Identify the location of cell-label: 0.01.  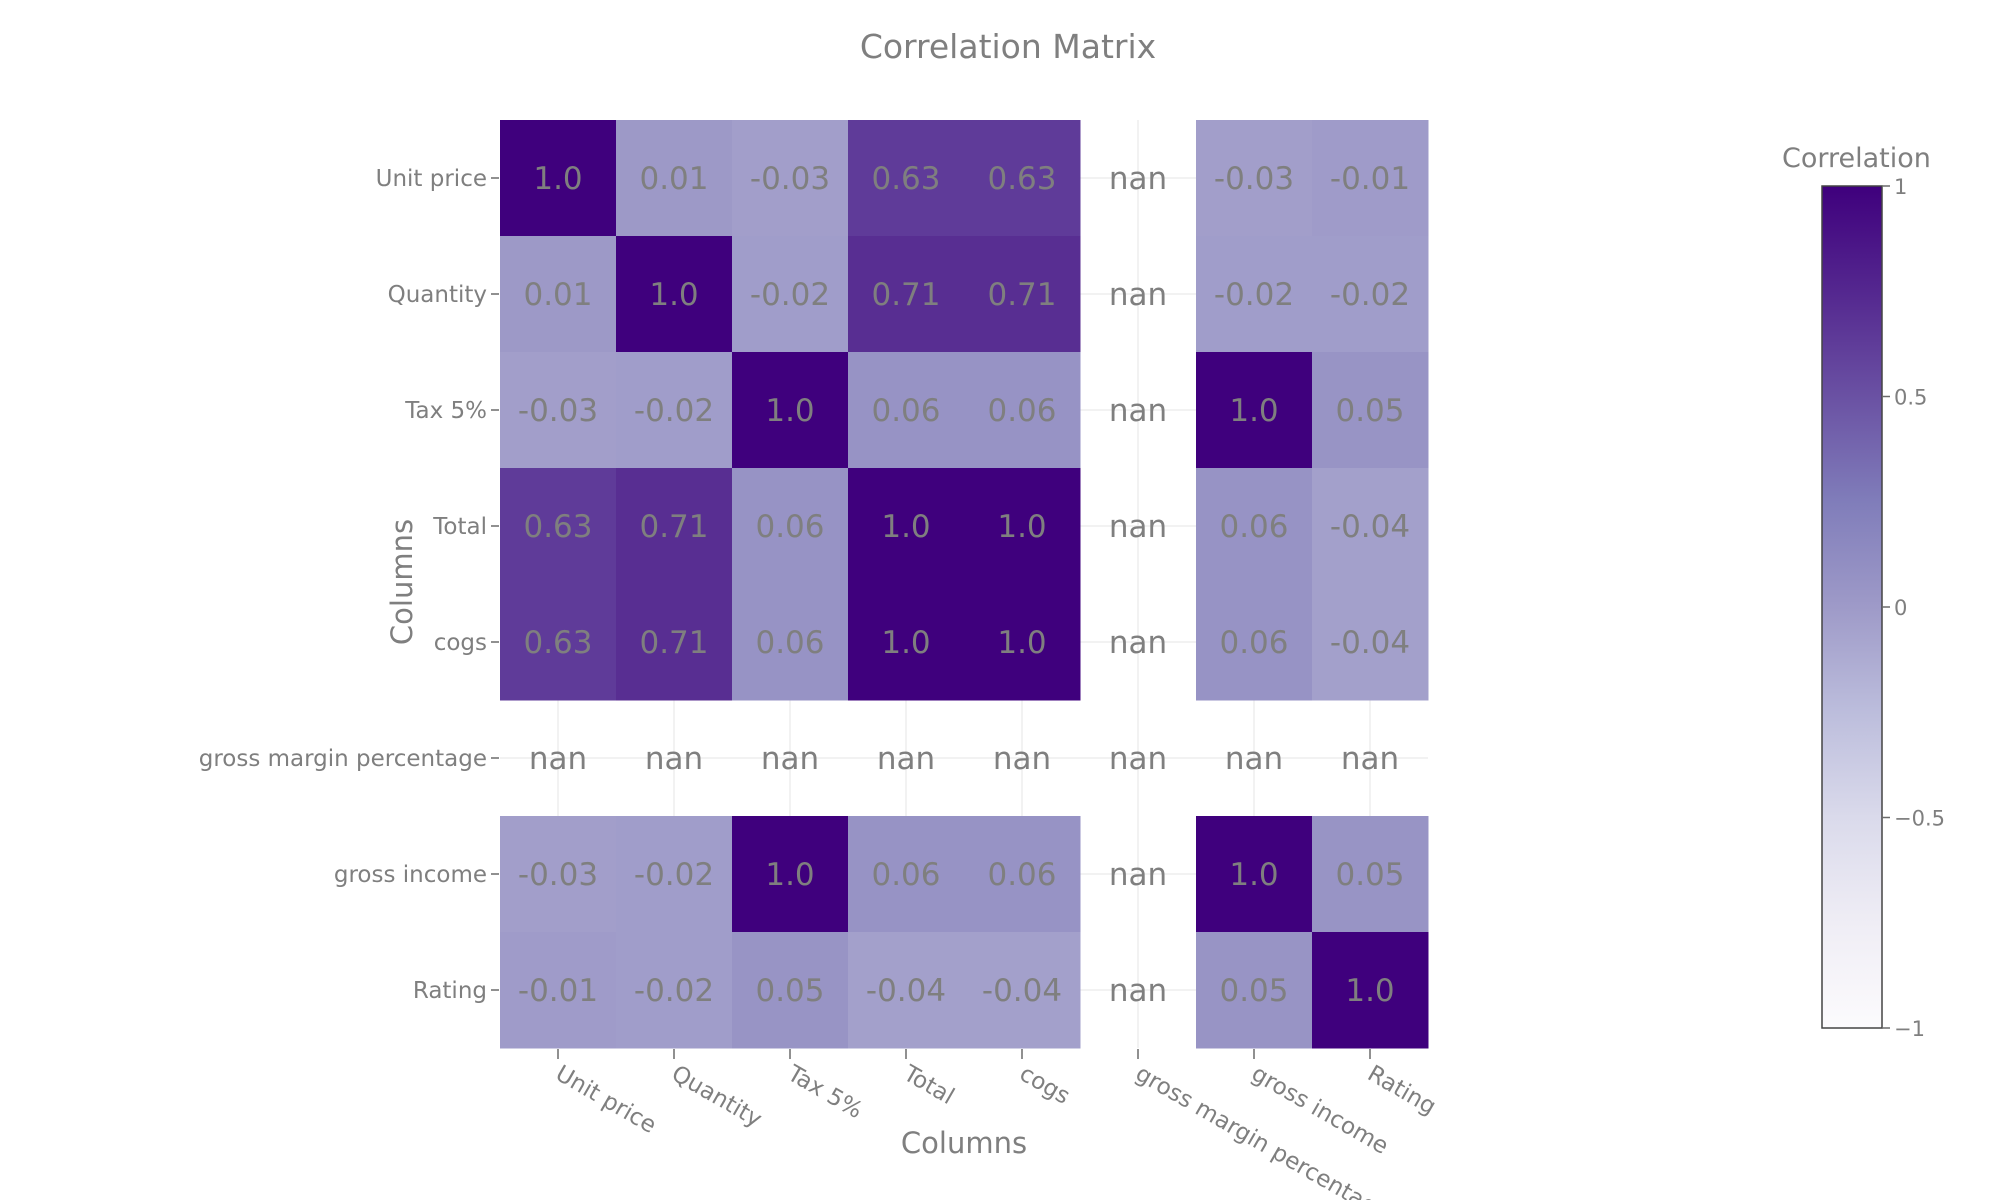
(673, 179).